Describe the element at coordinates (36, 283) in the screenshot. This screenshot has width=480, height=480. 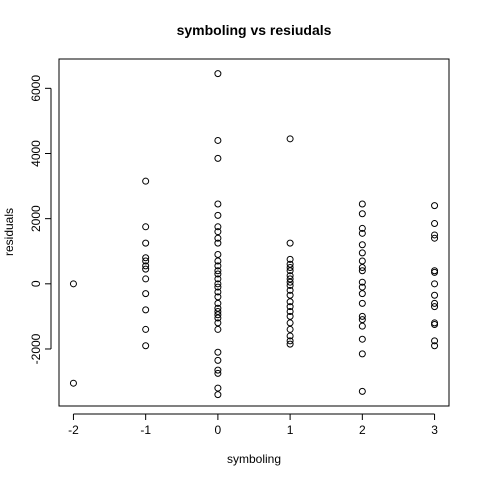
I see `y-tick-label: 0` at that location.